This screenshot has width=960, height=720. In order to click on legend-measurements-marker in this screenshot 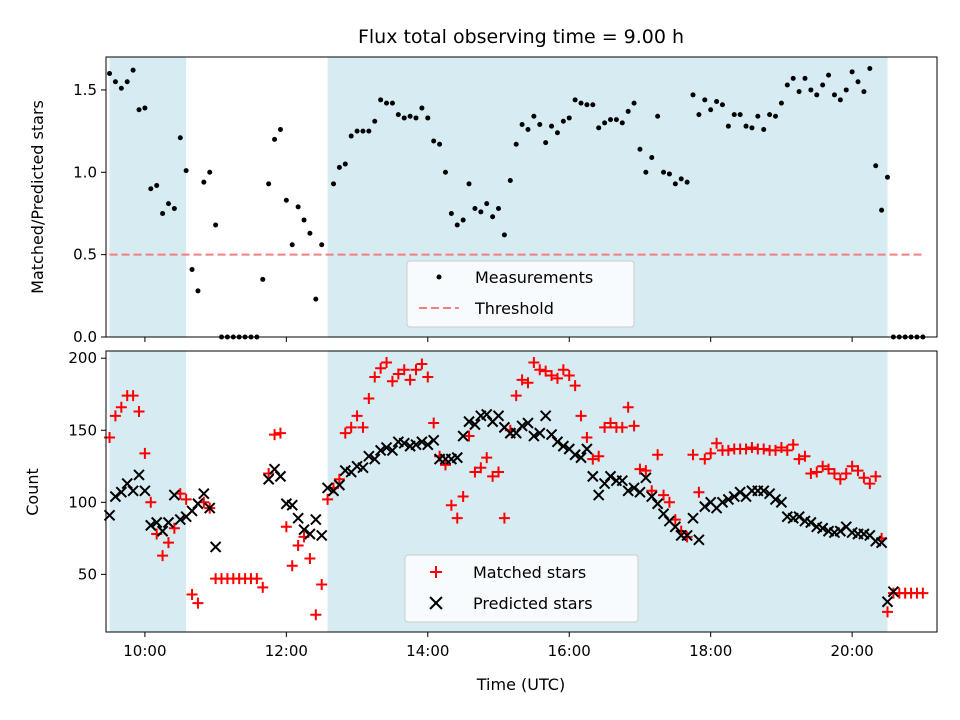, I will do `click(439, 277)`.